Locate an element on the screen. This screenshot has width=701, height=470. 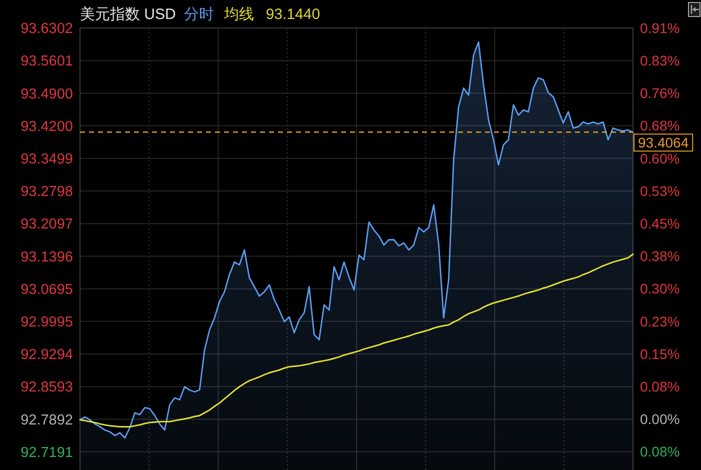
y-tick-label: 92.7191 is located at coordinates (46, 452).